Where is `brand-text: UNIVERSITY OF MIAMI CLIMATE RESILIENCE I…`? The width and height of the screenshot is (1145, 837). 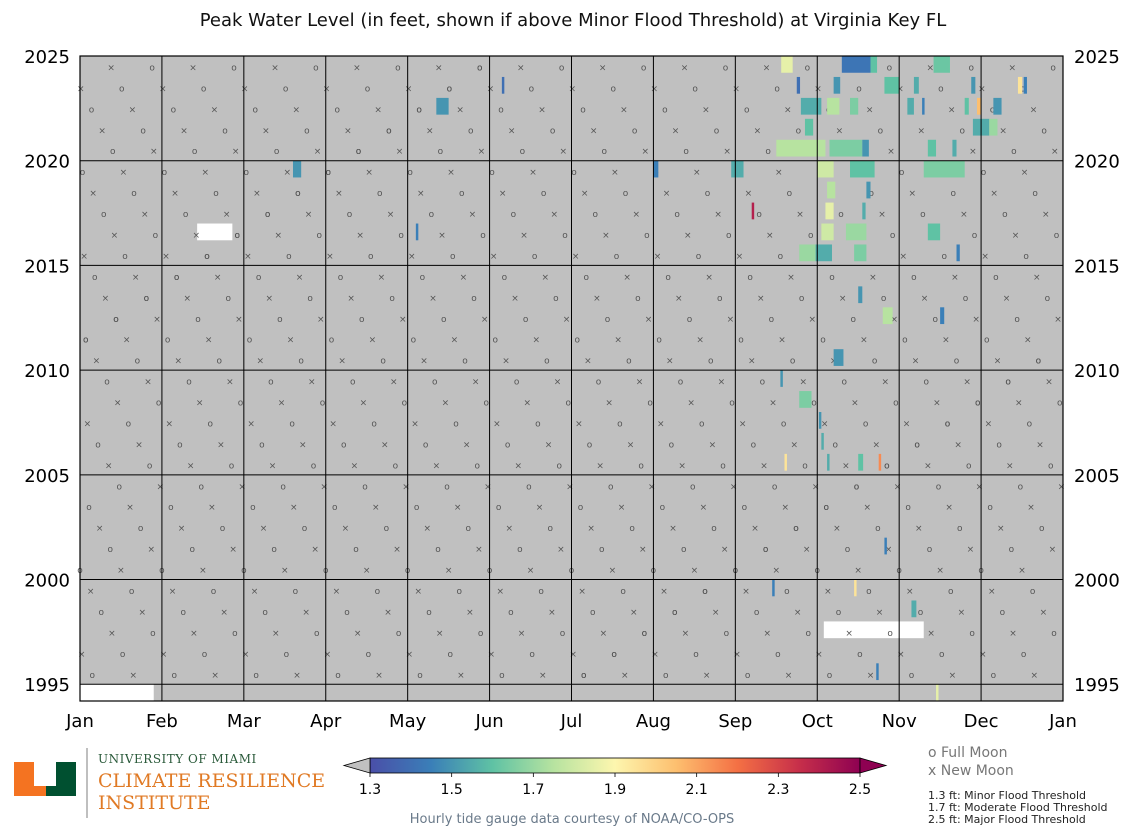 brand-text: UNIVERSITY OF MIAMI CLIMATE RESILIENCE I… is located at coordinates (211, 783).